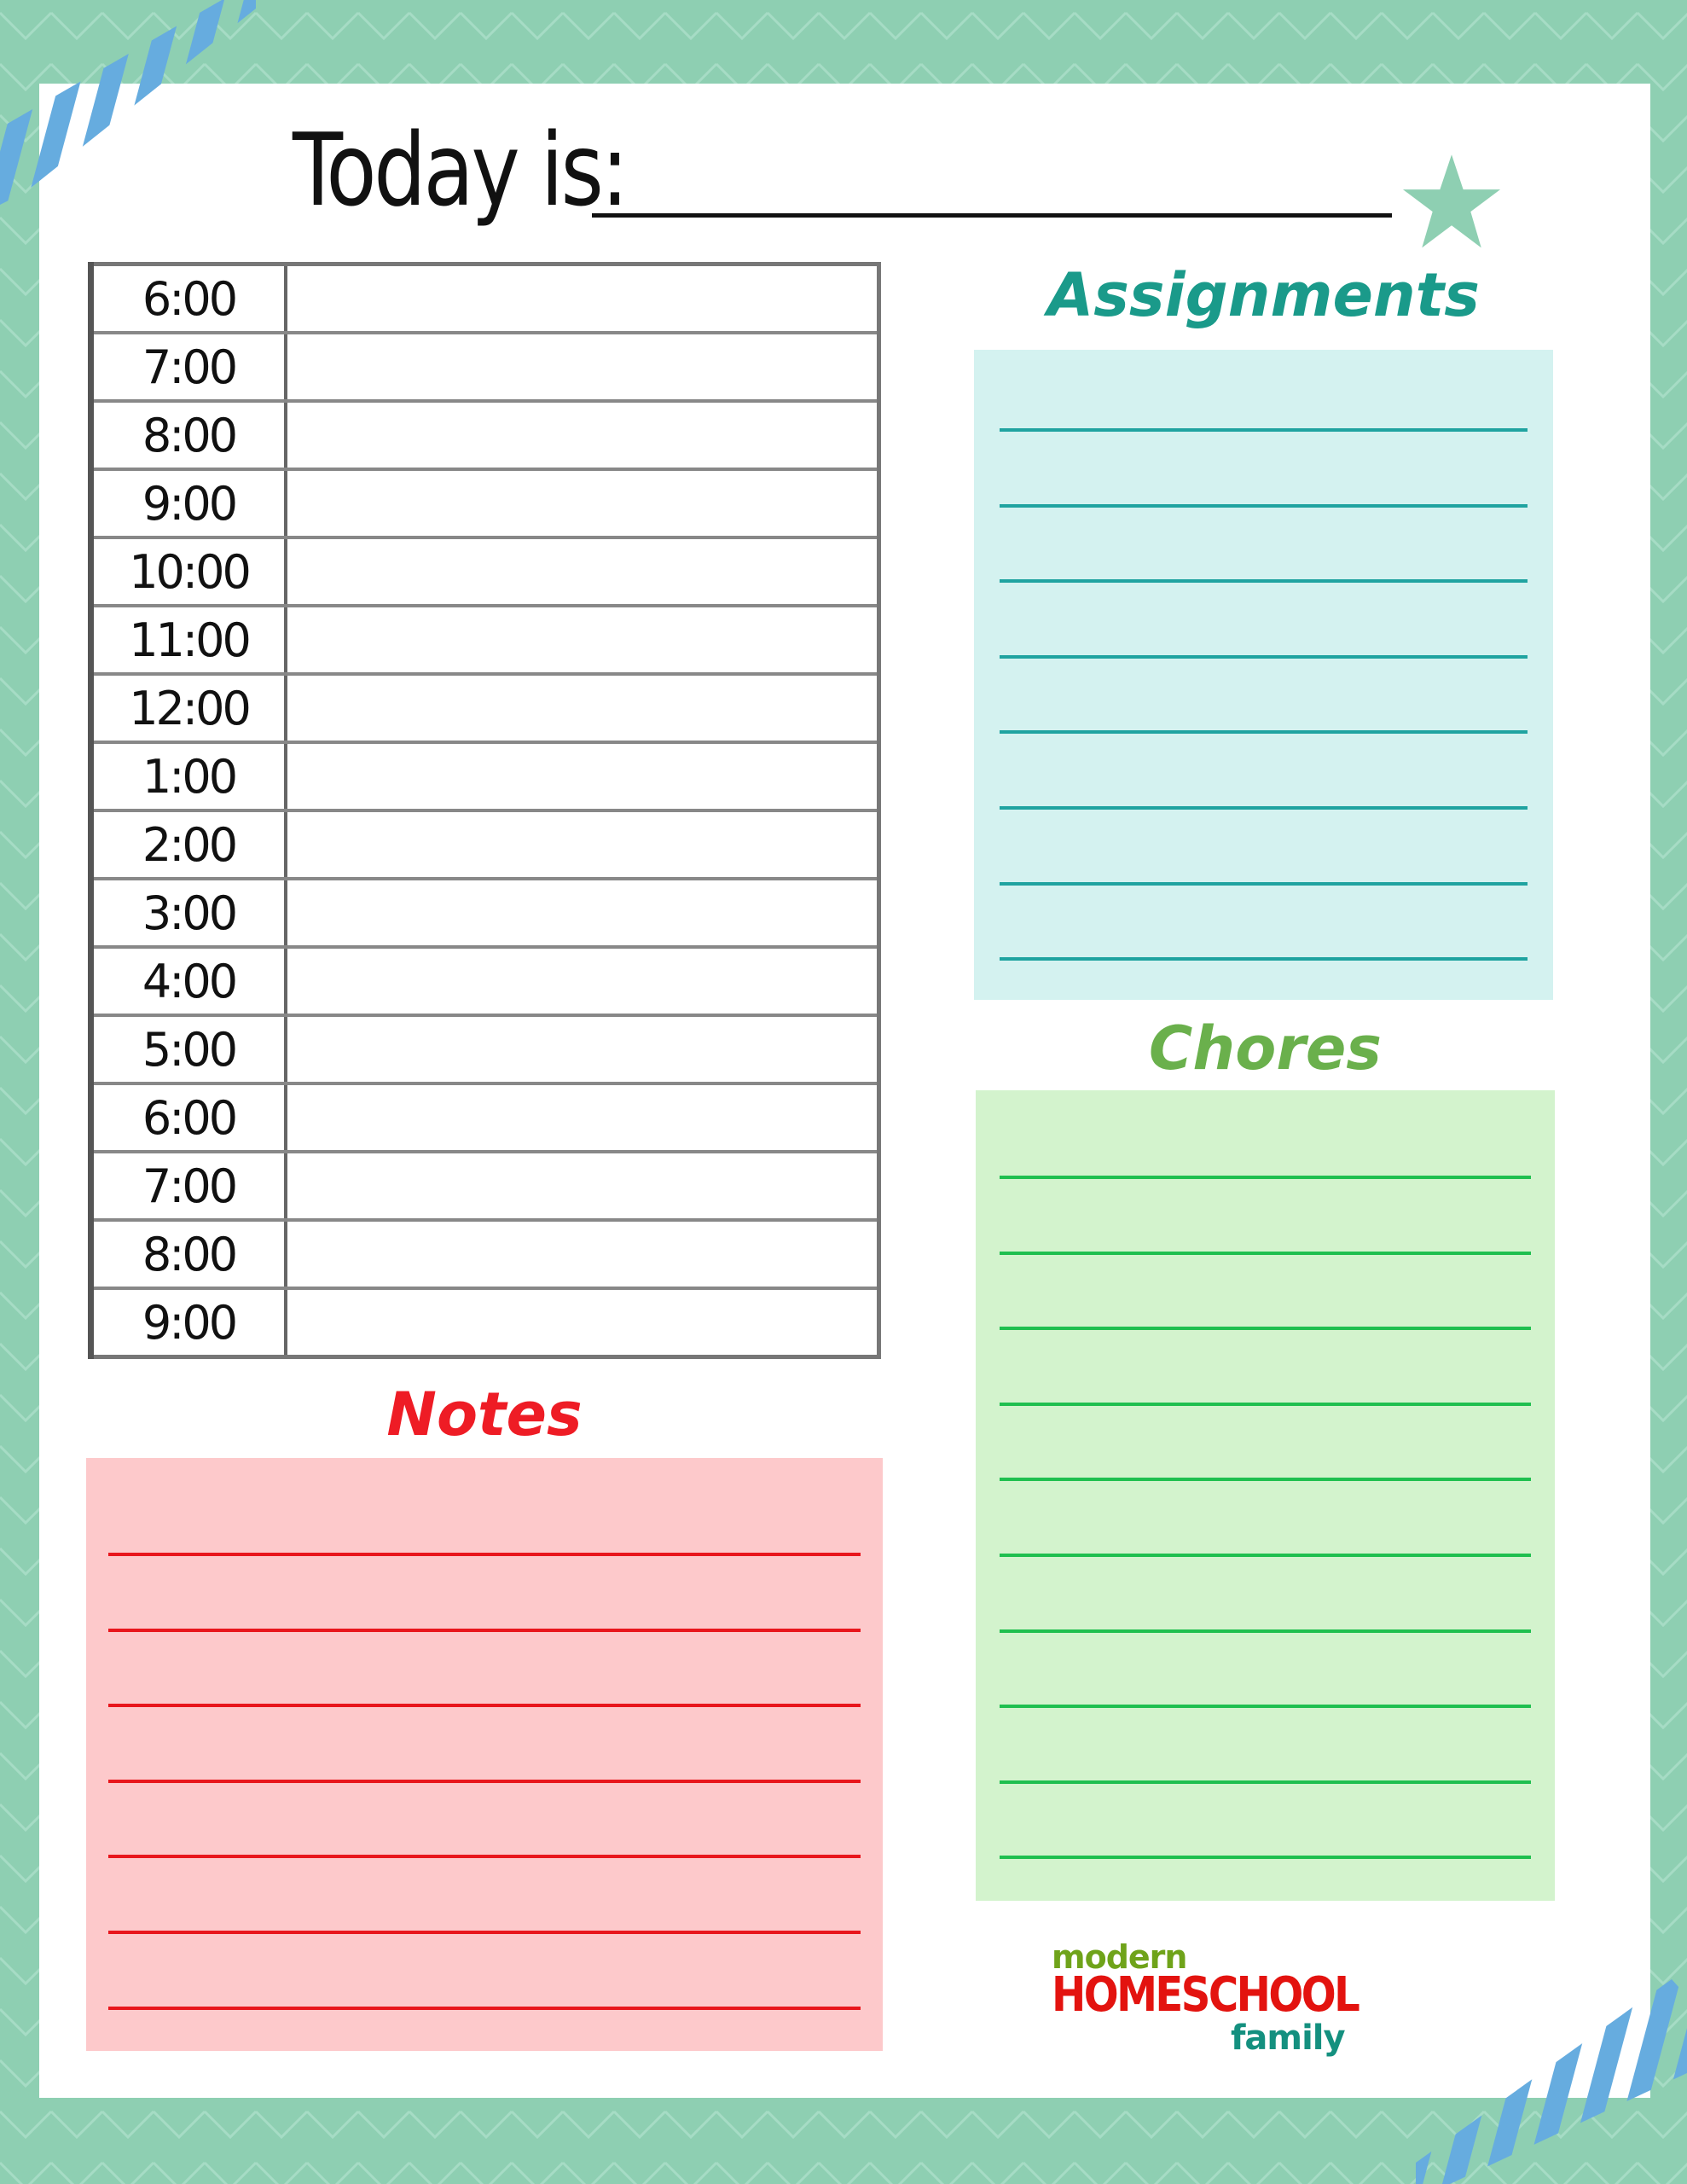  Describe the element at coordinates (1206, 1995) in the screenshot. I see `logo-homeschool: HOMESCHOOL` at that location.